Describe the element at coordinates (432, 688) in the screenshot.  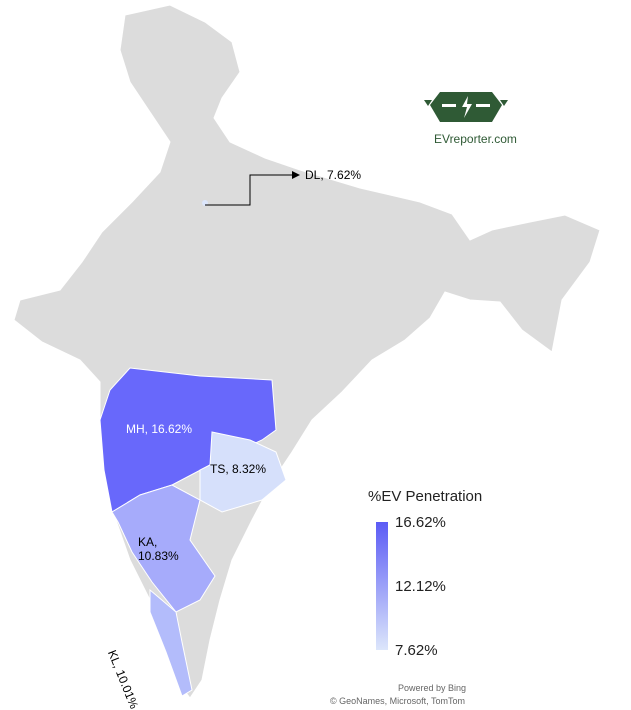
I see `powered-by-bing: Powered by Bing` at that location.